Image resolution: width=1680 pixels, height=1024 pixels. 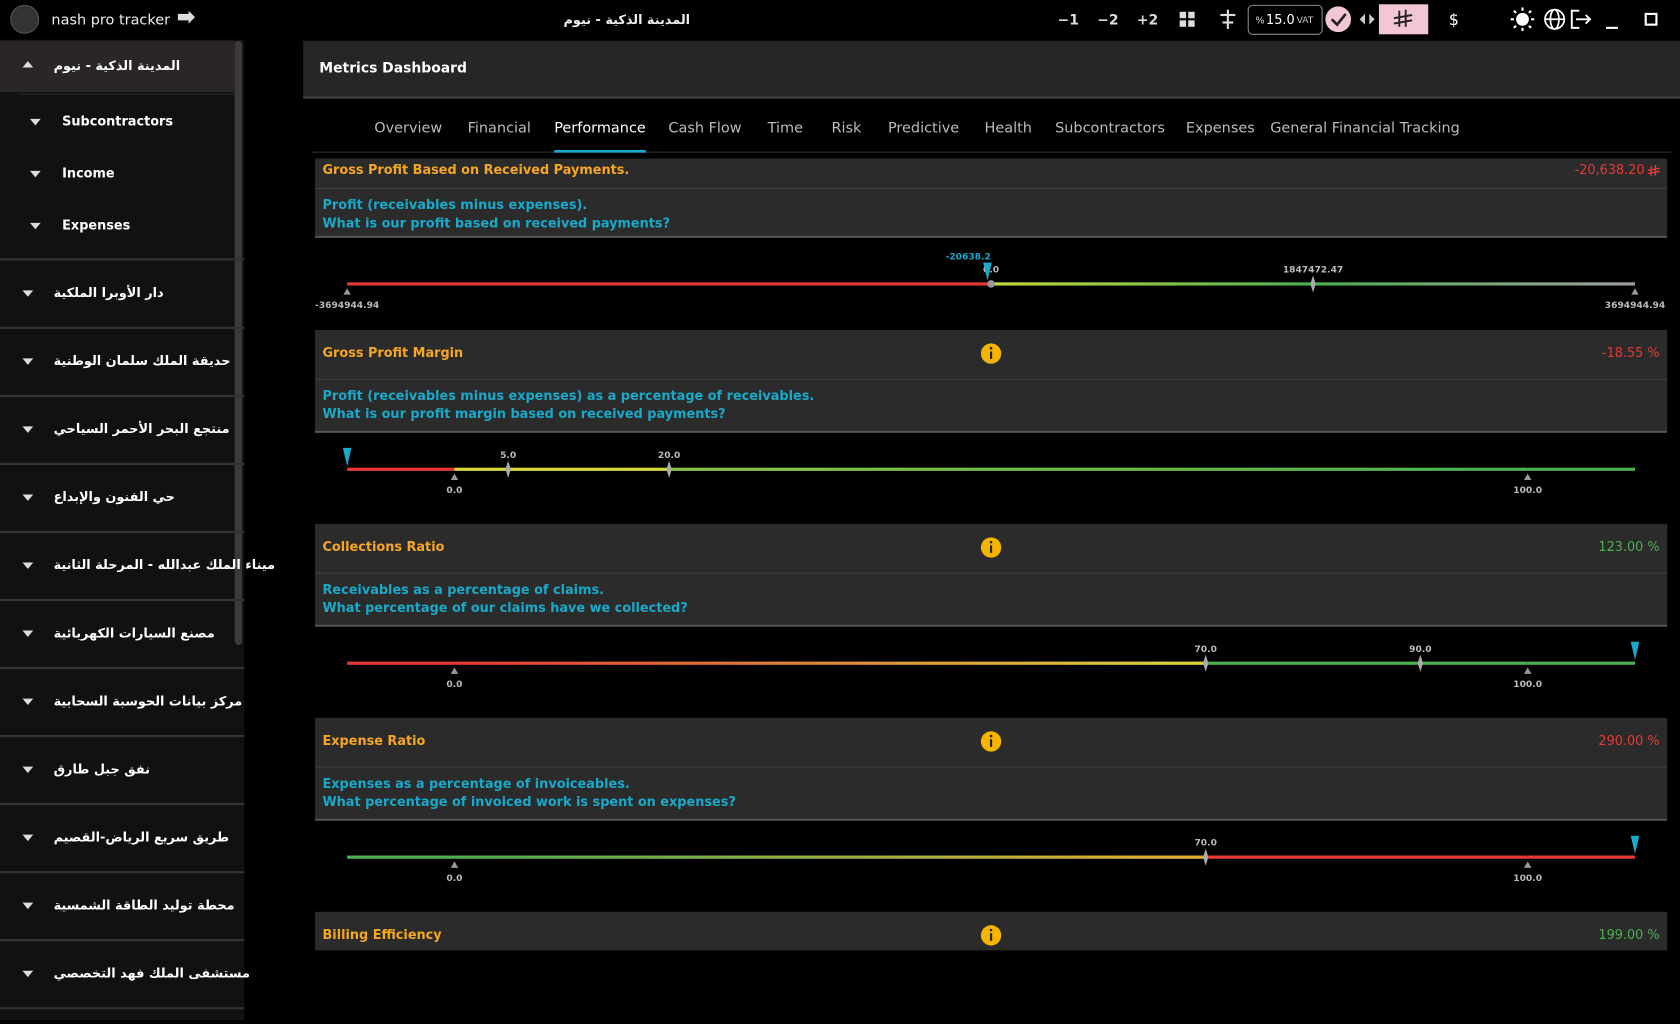 I want to click on maximize-button, so click(x=1651, y=19).